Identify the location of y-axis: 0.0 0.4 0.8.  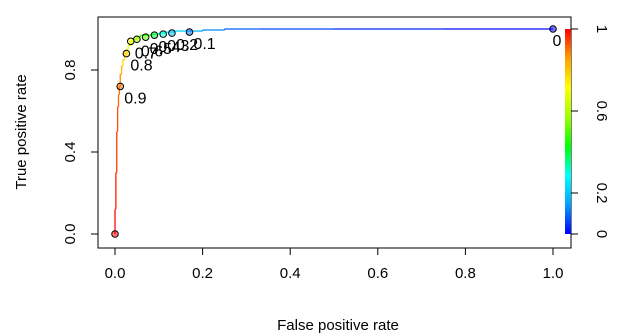
(80, 152).